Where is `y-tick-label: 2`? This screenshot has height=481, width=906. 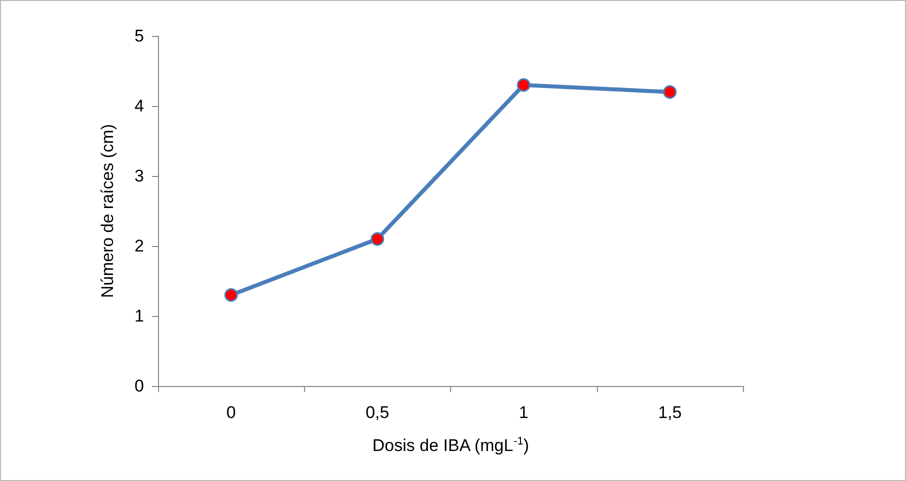 y-tick-label: 2 is located at coordinates (139, 246).